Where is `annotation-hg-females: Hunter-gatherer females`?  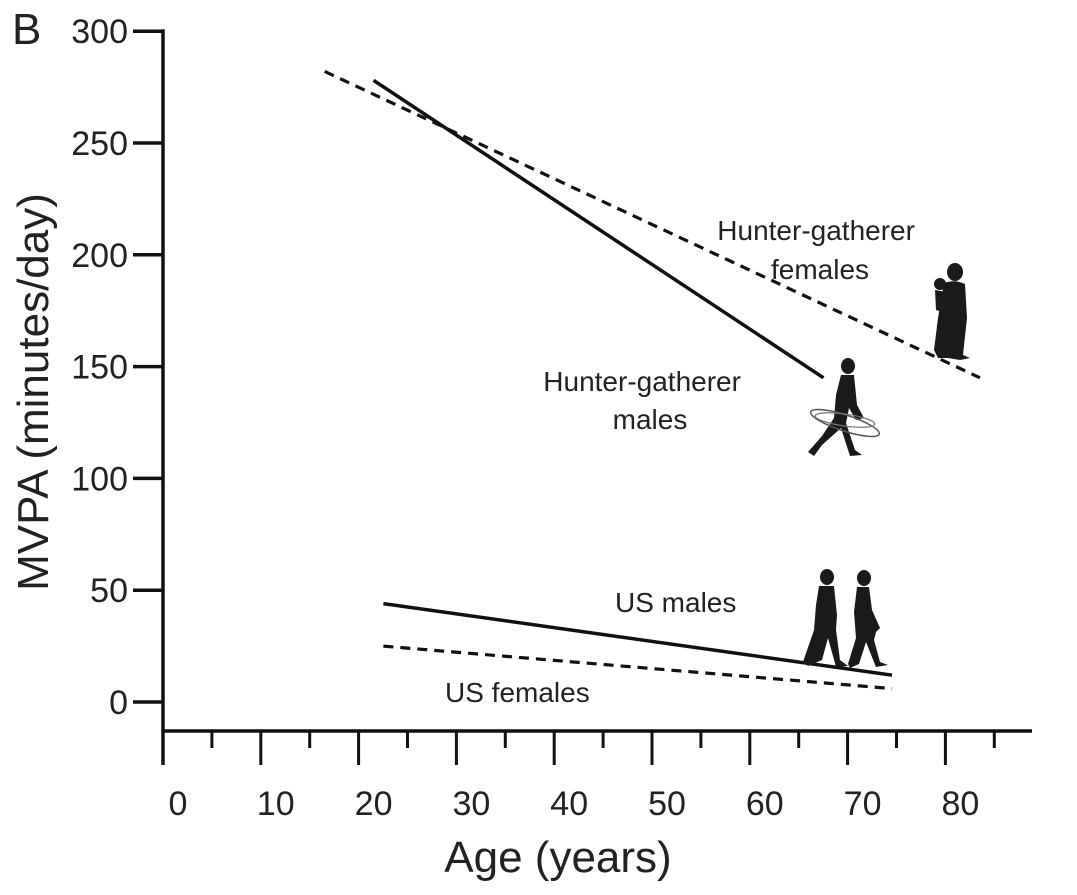 annotation-hg-females: Hunter-gatherer females is located at coordinates (819, 250).